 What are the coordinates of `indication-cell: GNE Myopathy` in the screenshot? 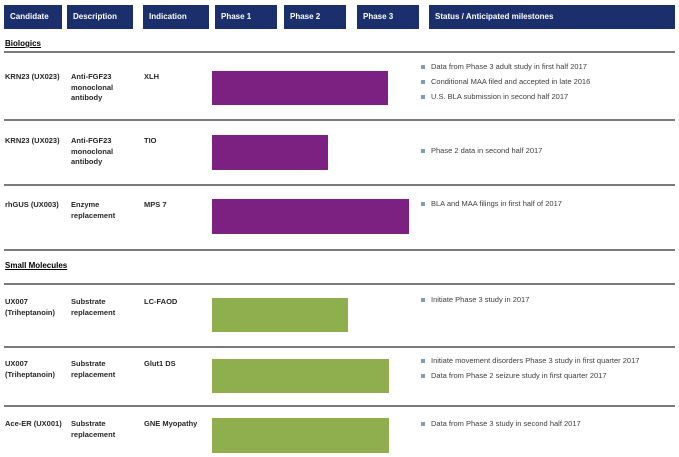 It's located at (171, 423).